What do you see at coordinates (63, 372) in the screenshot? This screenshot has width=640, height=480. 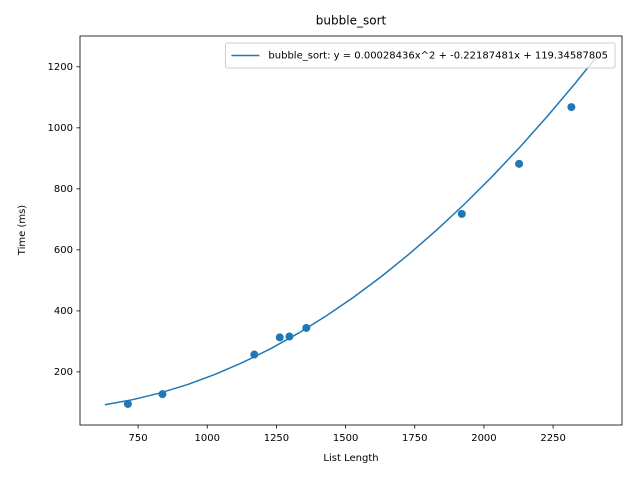 I see `y-tick-label: 200` at bounding box center [63, 372].